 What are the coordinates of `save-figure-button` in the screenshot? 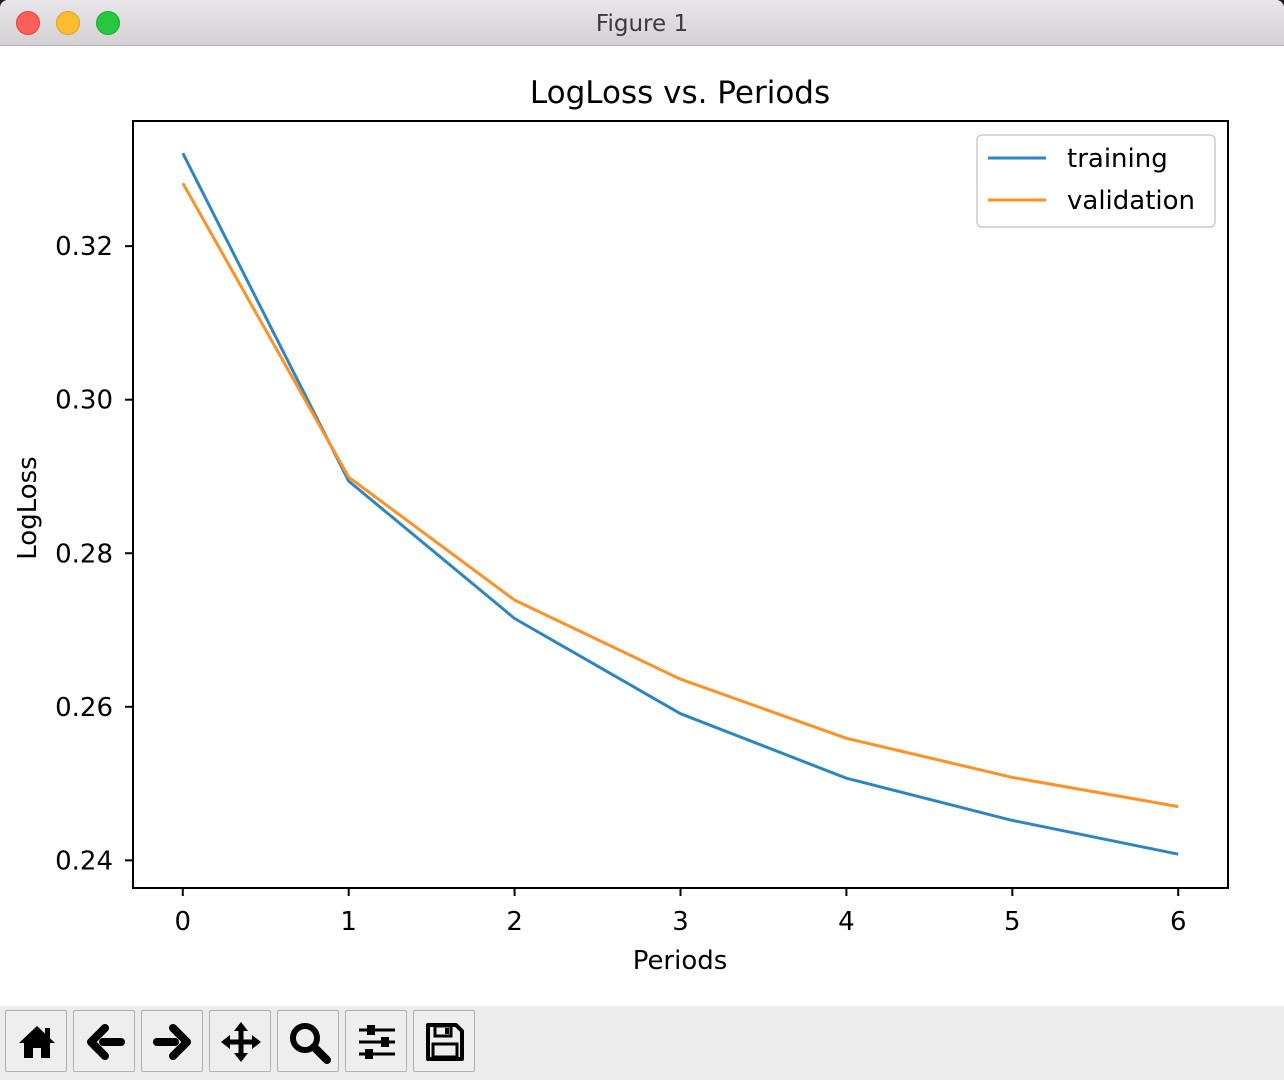 It's located at (444, 1041).